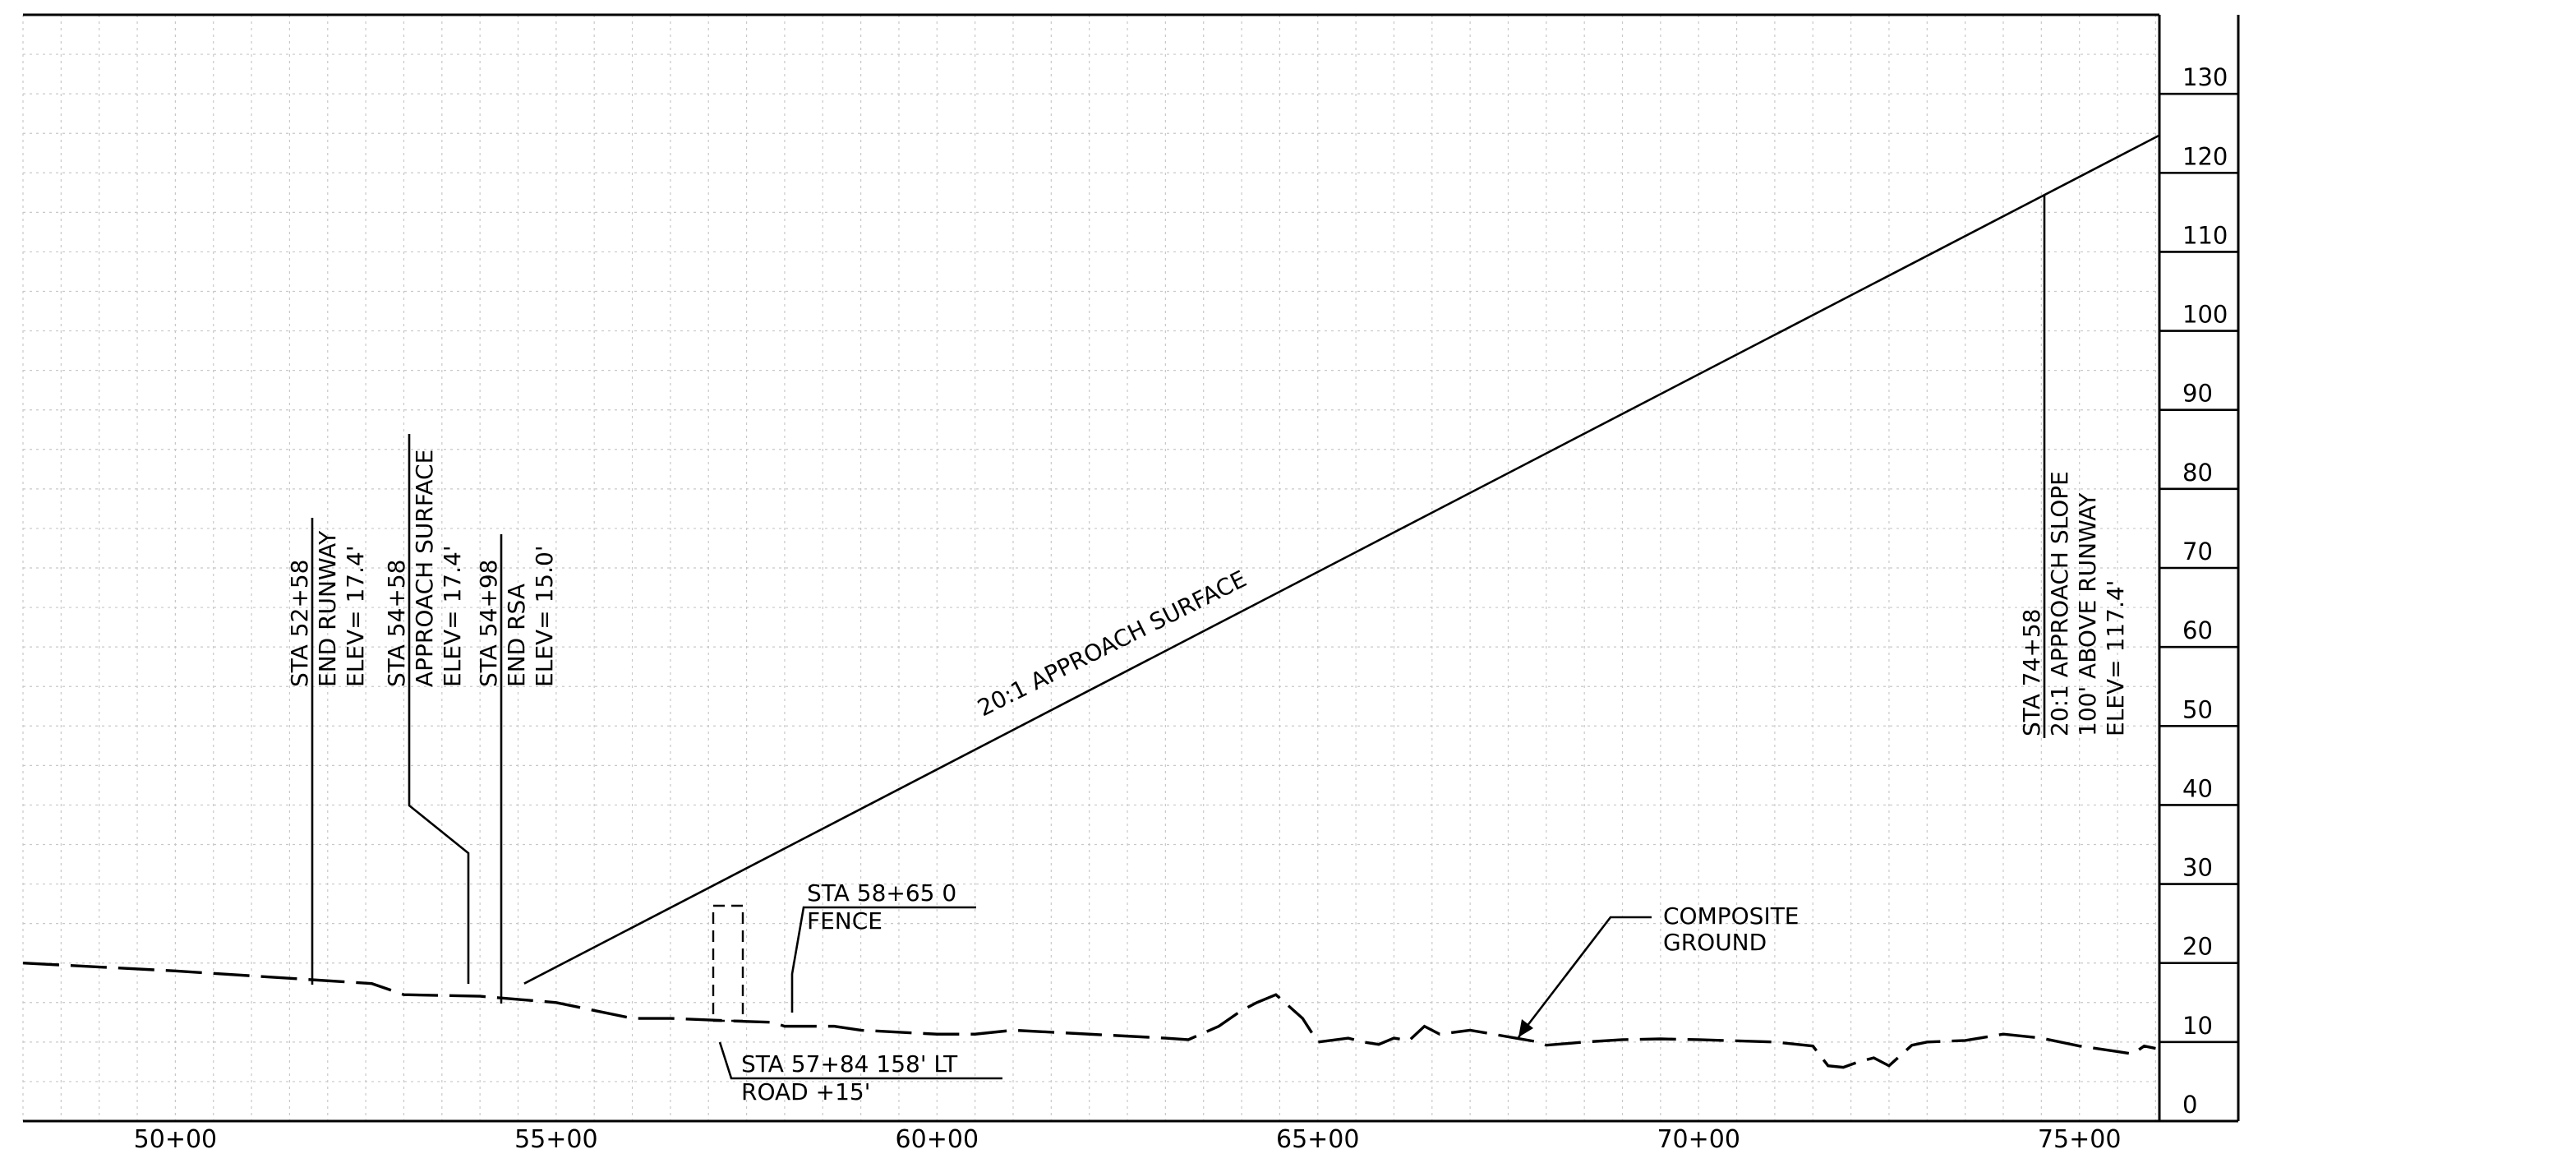 Image resolution: width=2576 pixels, height=1163 pixels. Describe the element at coordinates (2198, 591) in the screenshot. I see `elevation-scale: 0 10 20 30 40 50 60 70 80 90 100 110 120 130` at that location.